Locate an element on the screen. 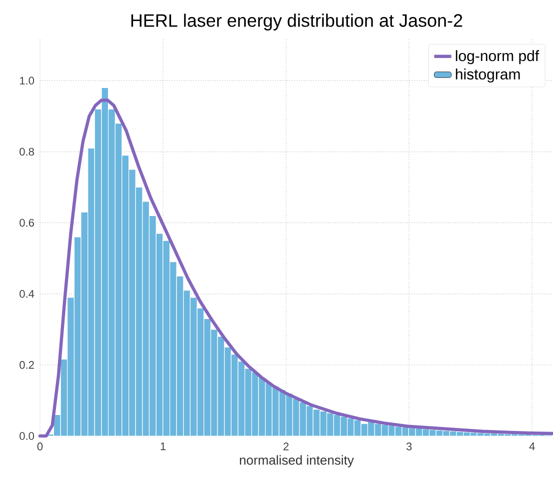 The image size is (553, 488). y-tick-label: 1.0 is located at coordinates (27, 80).